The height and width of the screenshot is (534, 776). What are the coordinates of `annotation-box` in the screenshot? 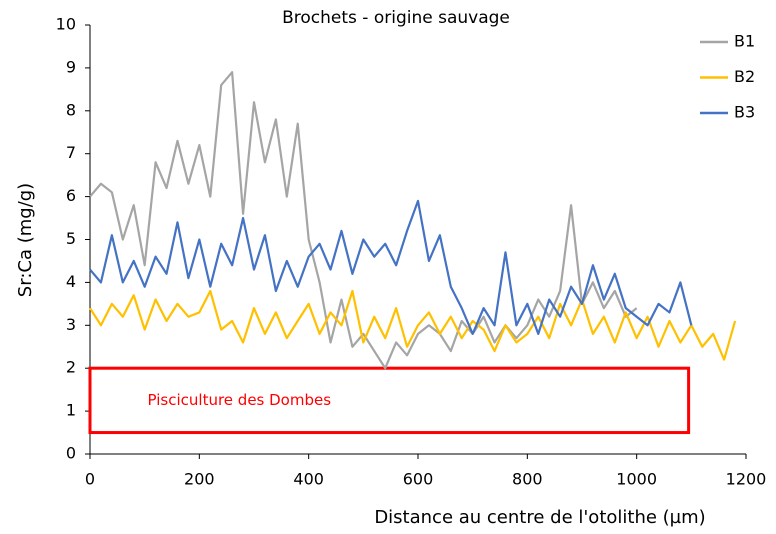 It's located at (389, 400).